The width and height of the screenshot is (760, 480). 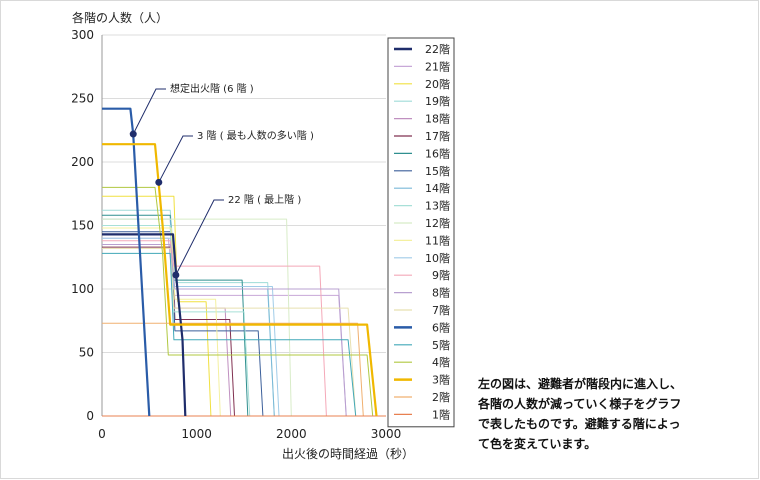 What do you see at coordinates (441, 414) in the screenshot?
I see `legend-label: 1階` at bounding box center [441, 414].